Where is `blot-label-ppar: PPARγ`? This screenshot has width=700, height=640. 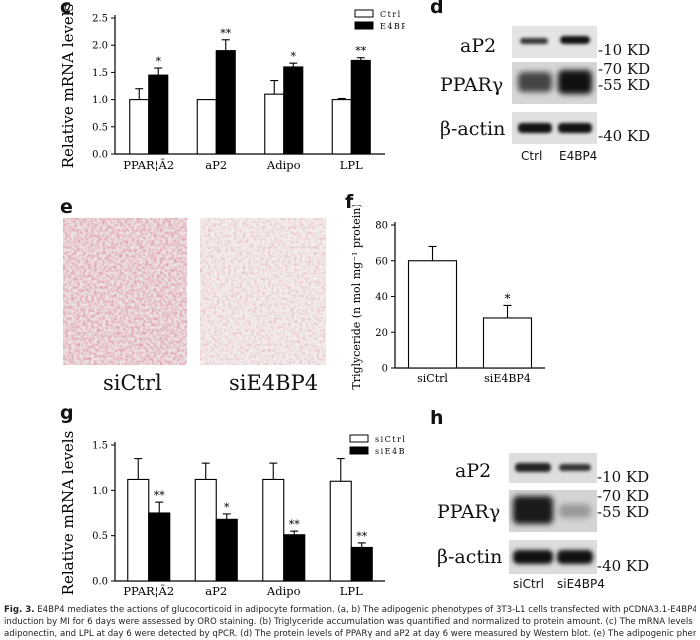
blot-label-ppar: PPARγ is located at coordinates (472, 85).